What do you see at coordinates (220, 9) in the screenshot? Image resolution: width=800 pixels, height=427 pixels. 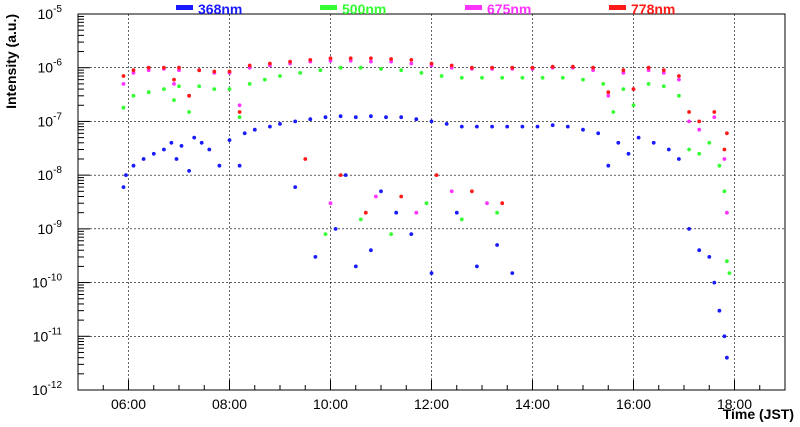 I see `legend-label-368nm: 368nm` at bounding box center [220, 9].